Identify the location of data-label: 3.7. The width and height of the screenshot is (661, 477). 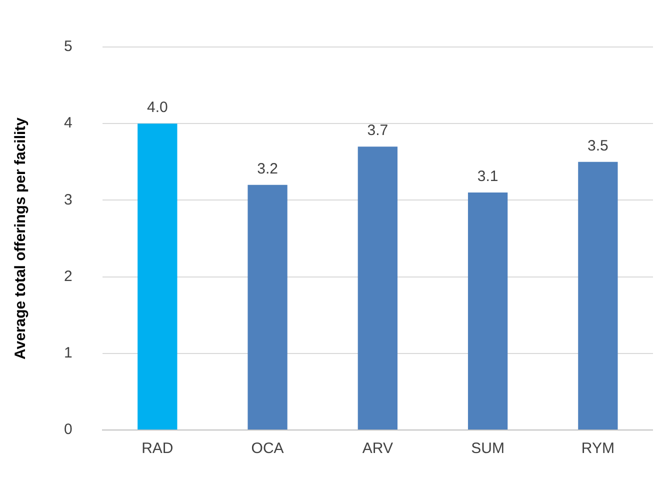
(377, 131).